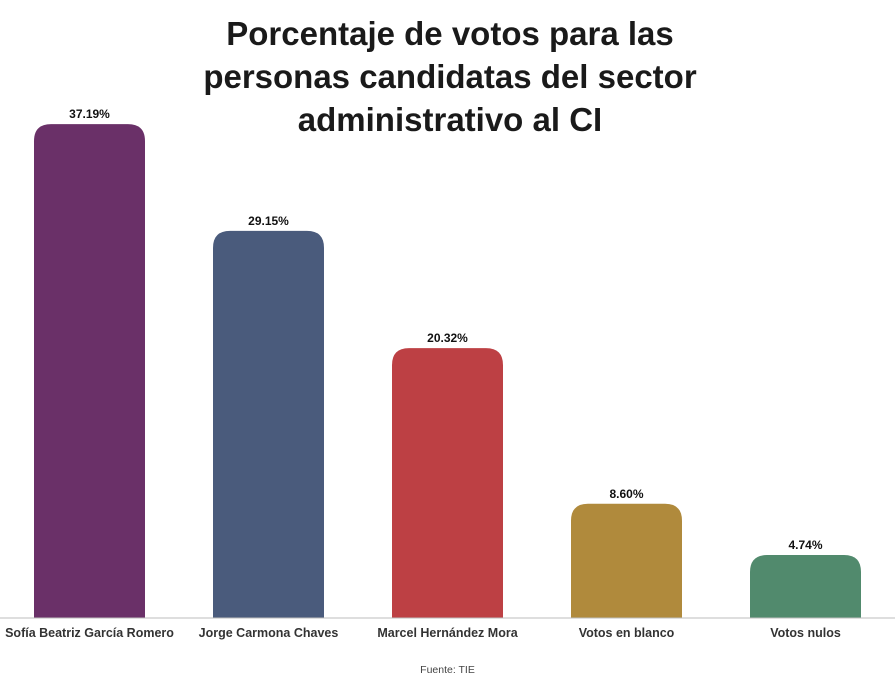 The width and height of the screenshot is (895, 682). Describe the element at coordinates (447, 633) in the screenshot. I see `category-label-3: Marcel Hernández Mora` at that location.